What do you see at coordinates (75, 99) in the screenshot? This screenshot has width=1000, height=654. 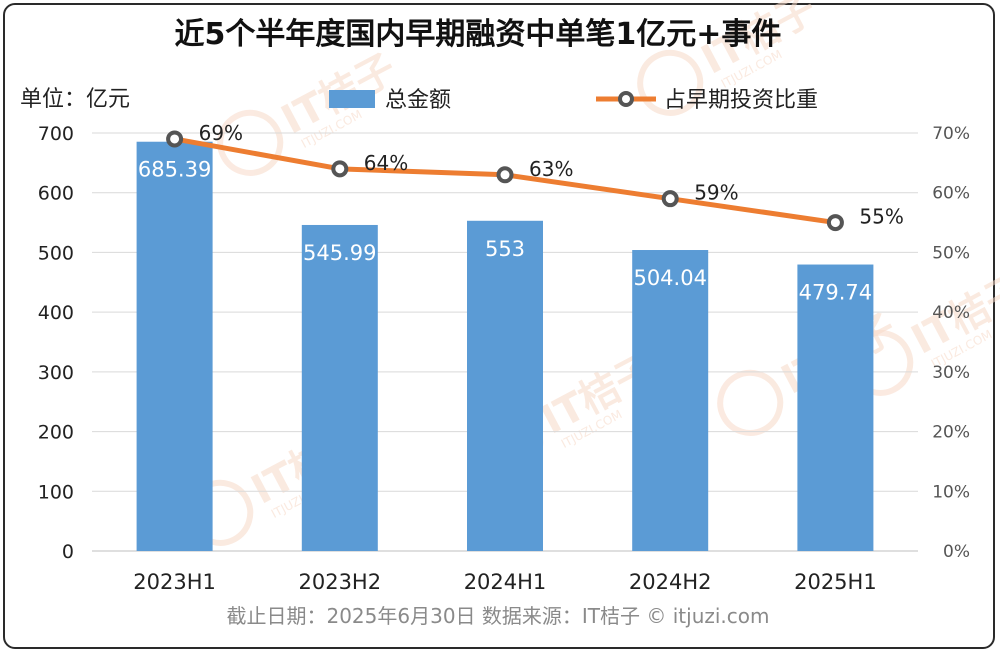 I see `unit-label: 单位：亿元` at bounding box center [75, 99].